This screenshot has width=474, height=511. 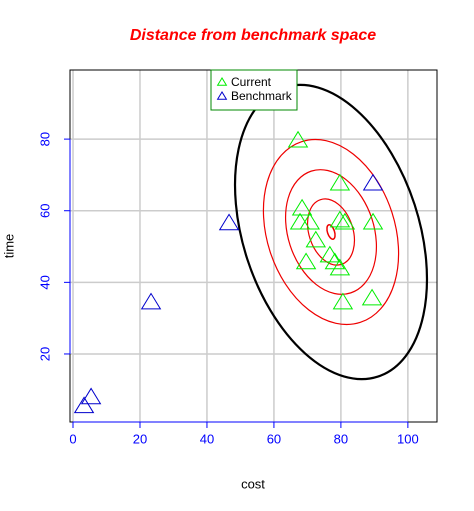 I want to click on y-tick-label: 60, so click(x=44, y=210).